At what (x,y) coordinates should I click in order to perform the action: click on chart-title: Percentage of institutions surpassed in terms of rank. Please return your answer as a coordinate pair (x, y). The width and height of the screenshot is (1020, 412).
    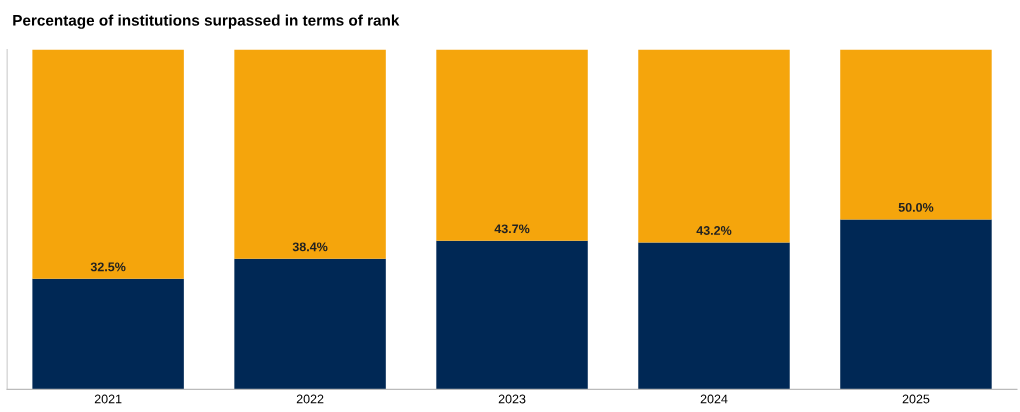
    Looking at the image, I should click on (206, 21).